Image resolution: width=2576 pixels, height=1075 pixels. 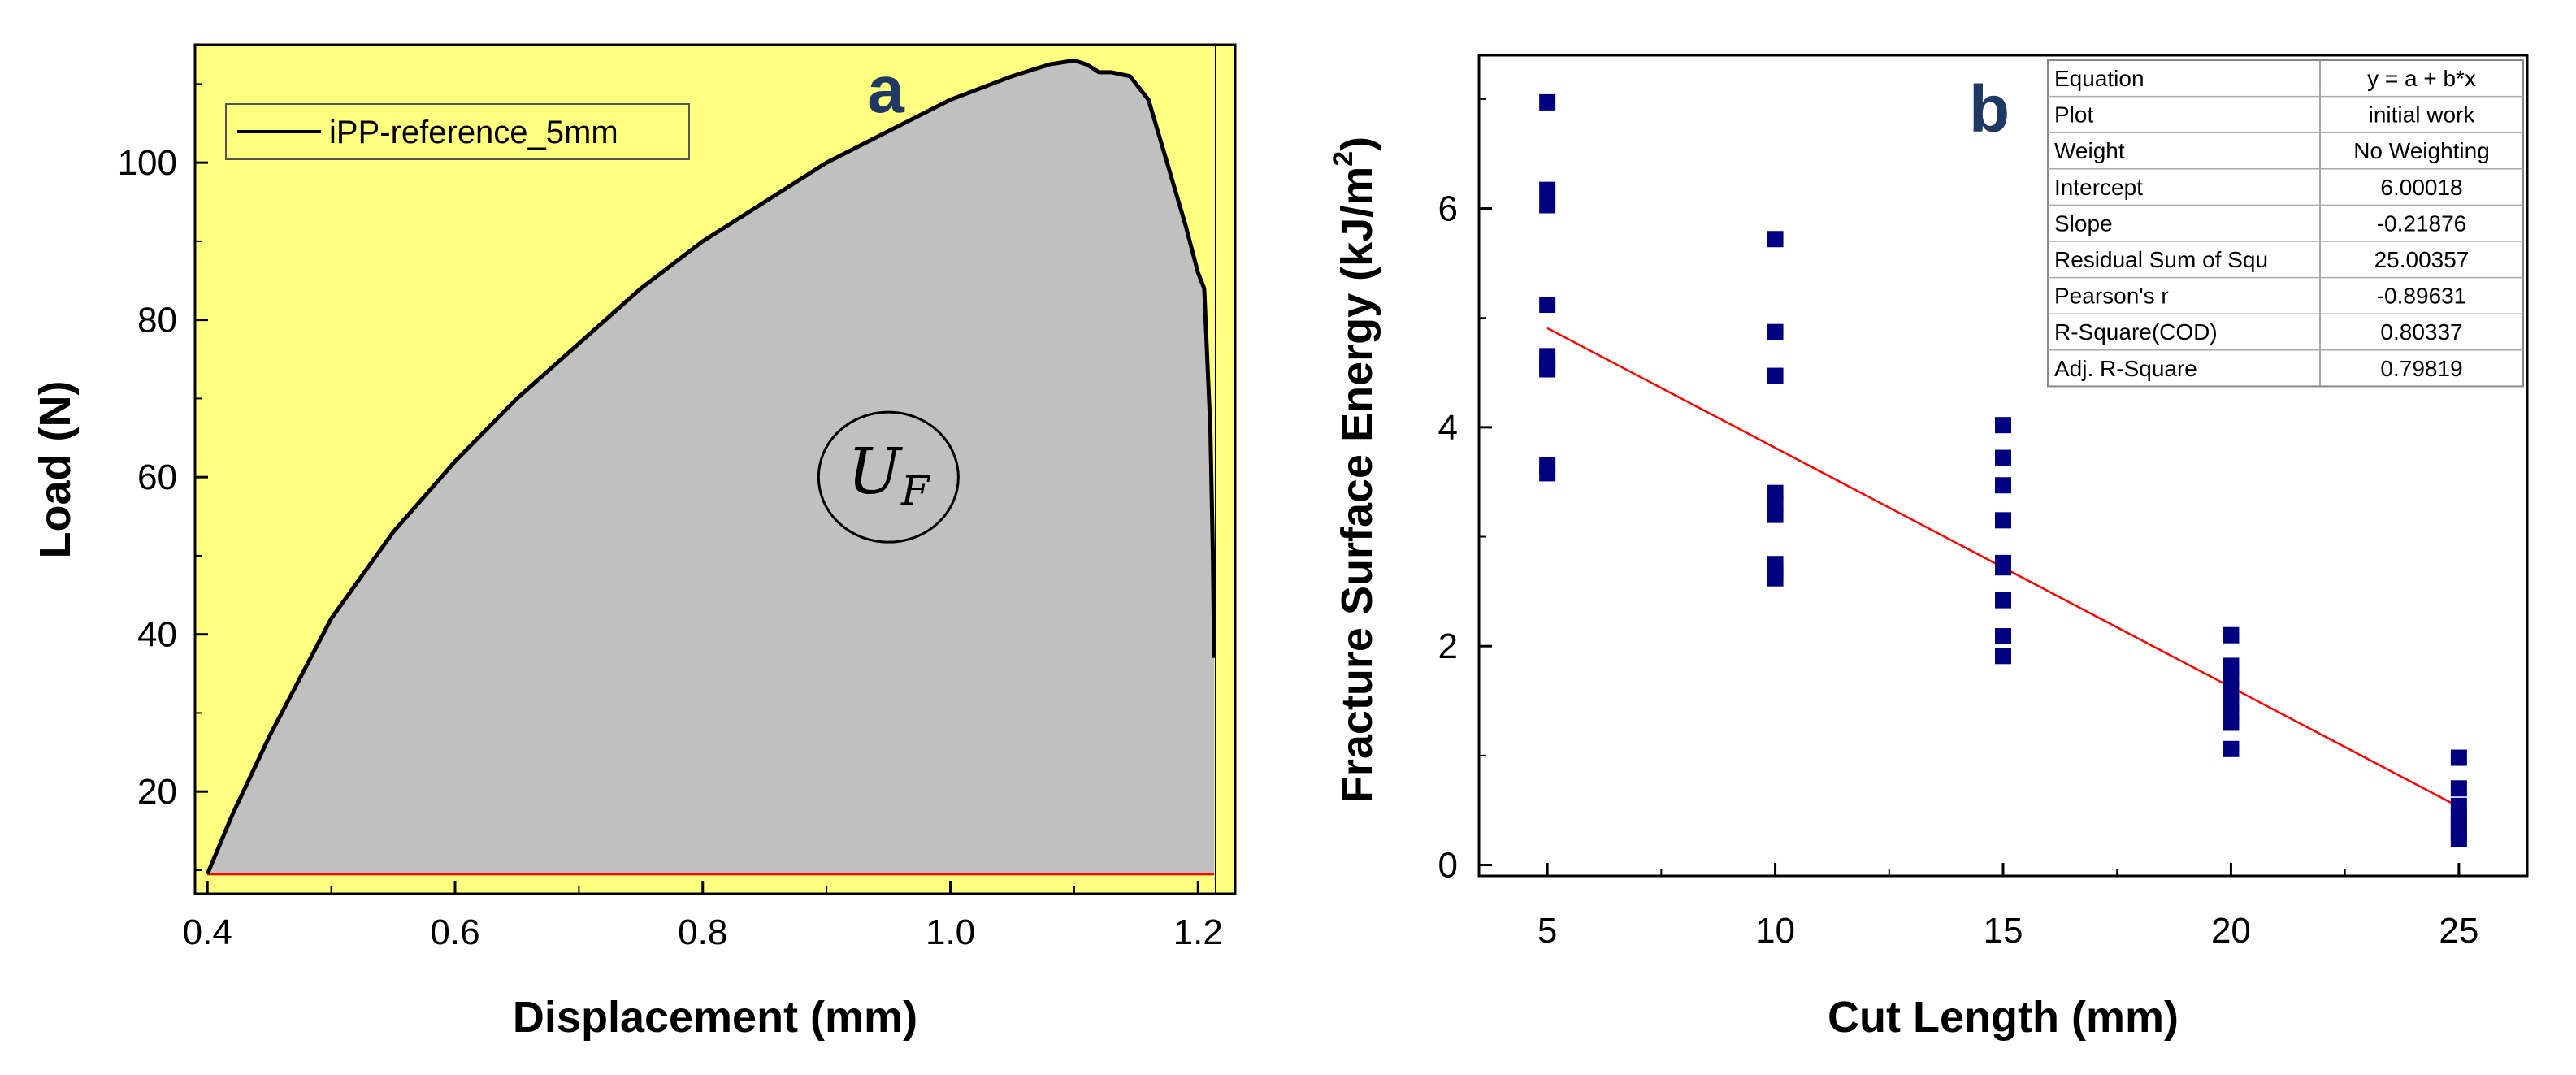 I want to click on x-tick-label: 15, so click(x=2003, y=931).